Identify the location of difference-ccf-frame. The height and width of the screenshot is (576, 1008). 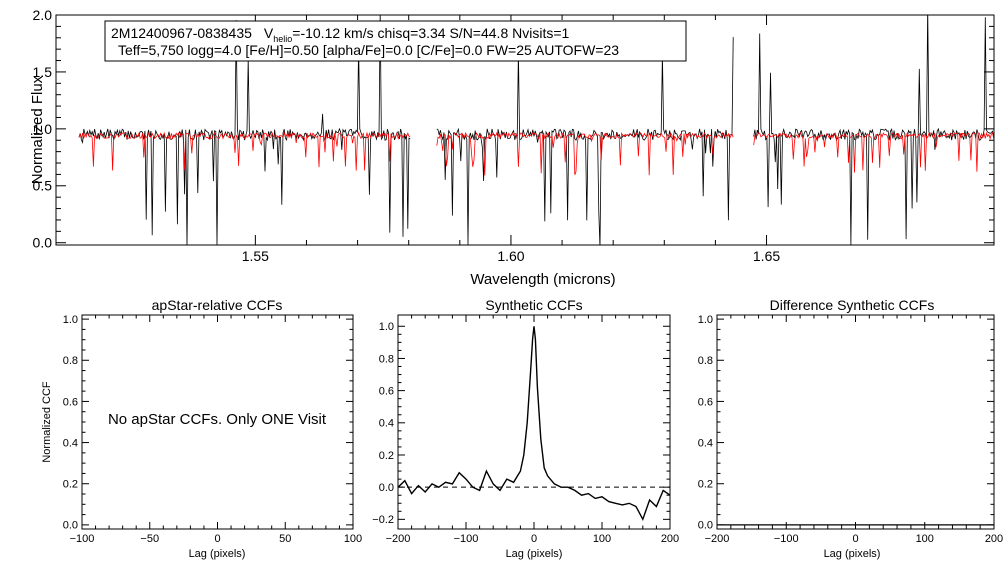
(855, 422).